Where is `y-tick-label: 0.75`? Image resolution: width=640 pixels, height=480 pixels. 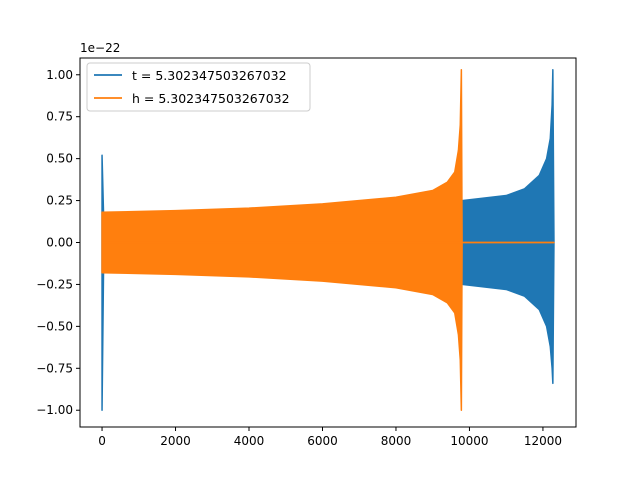 y-tick-label: 0.75 is located at coordinates (59, 117).